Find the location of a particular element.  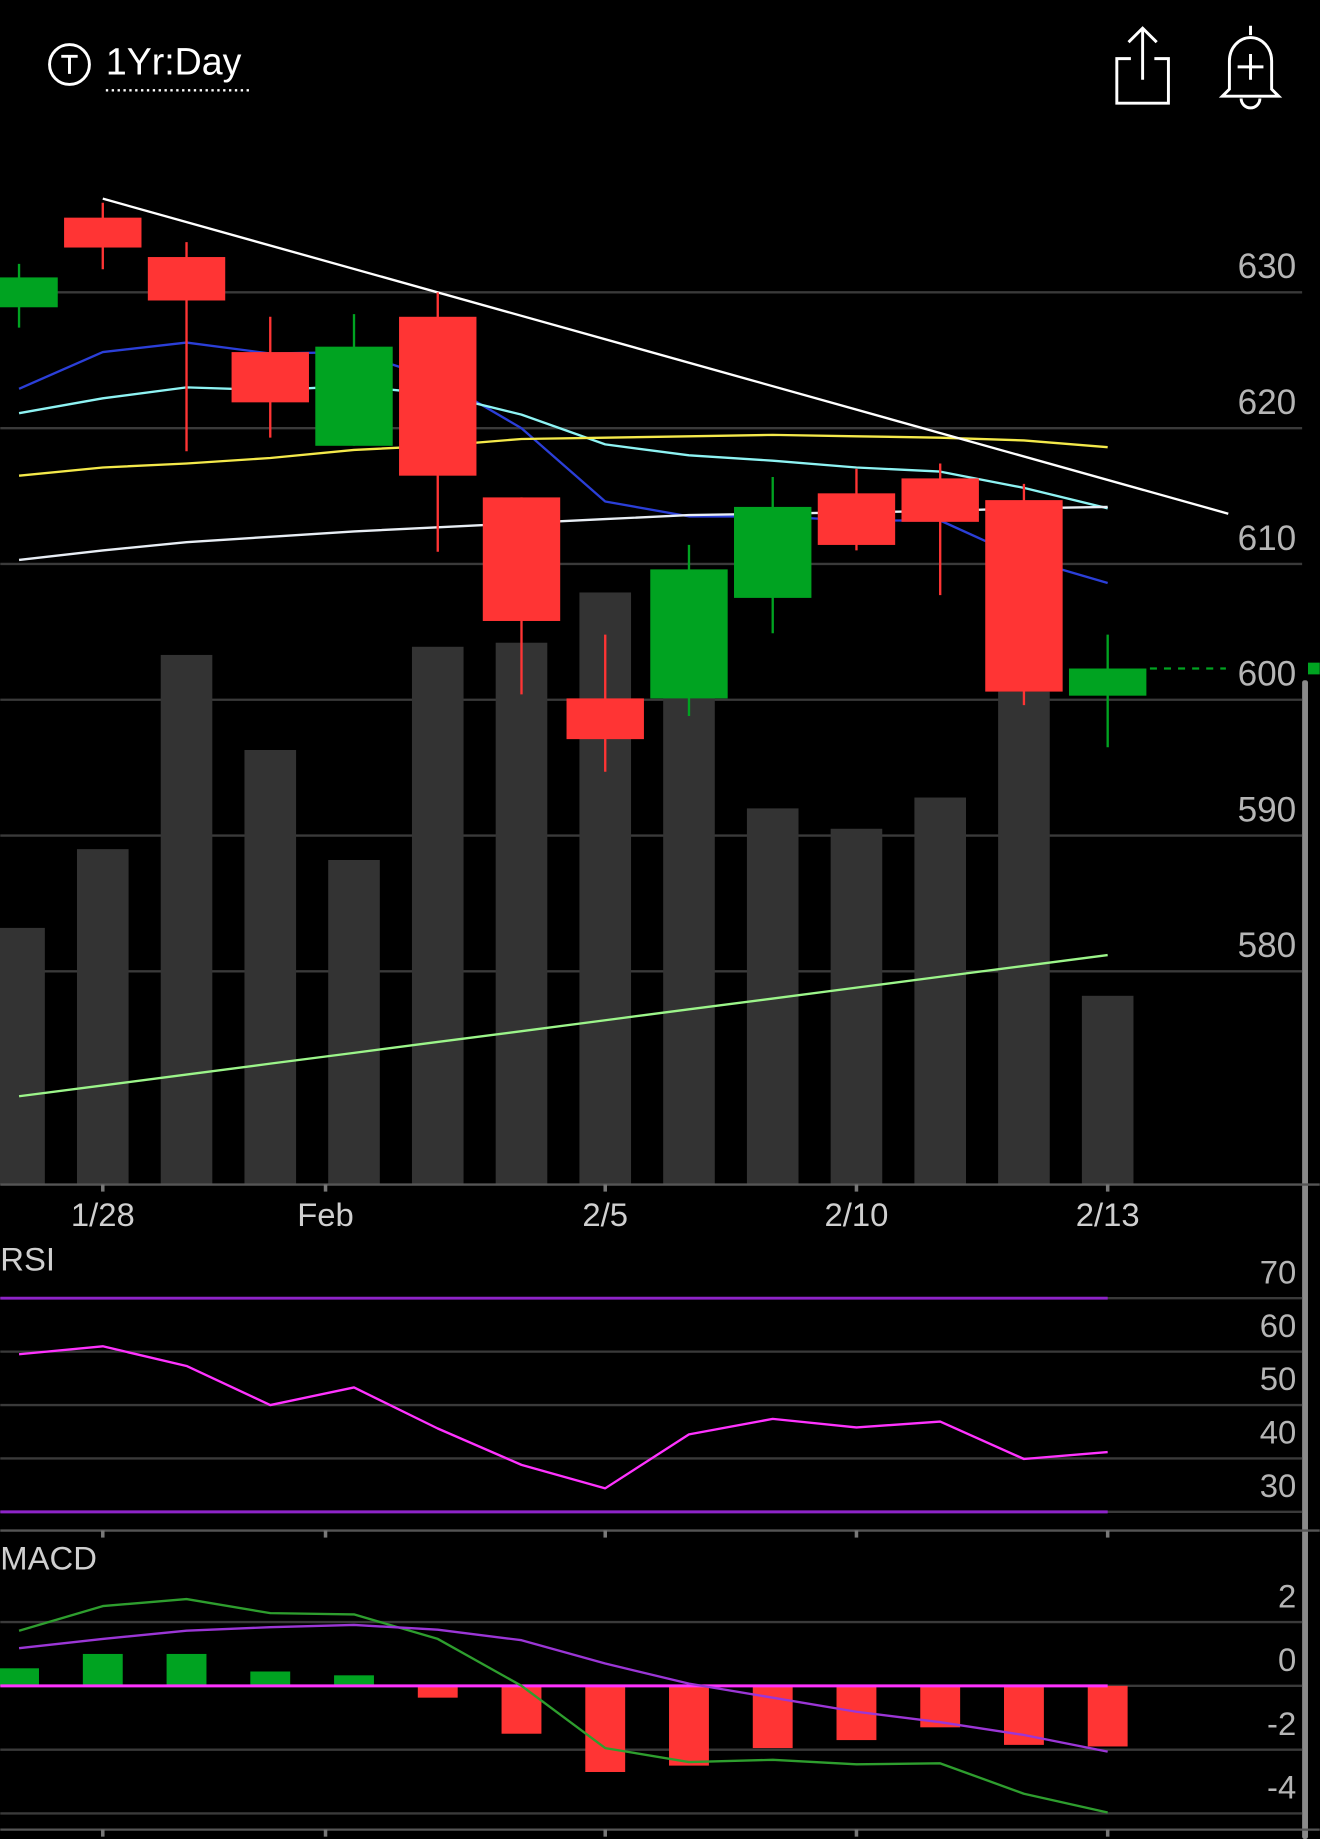

rsi-line is located at coordinates (563, 1417).